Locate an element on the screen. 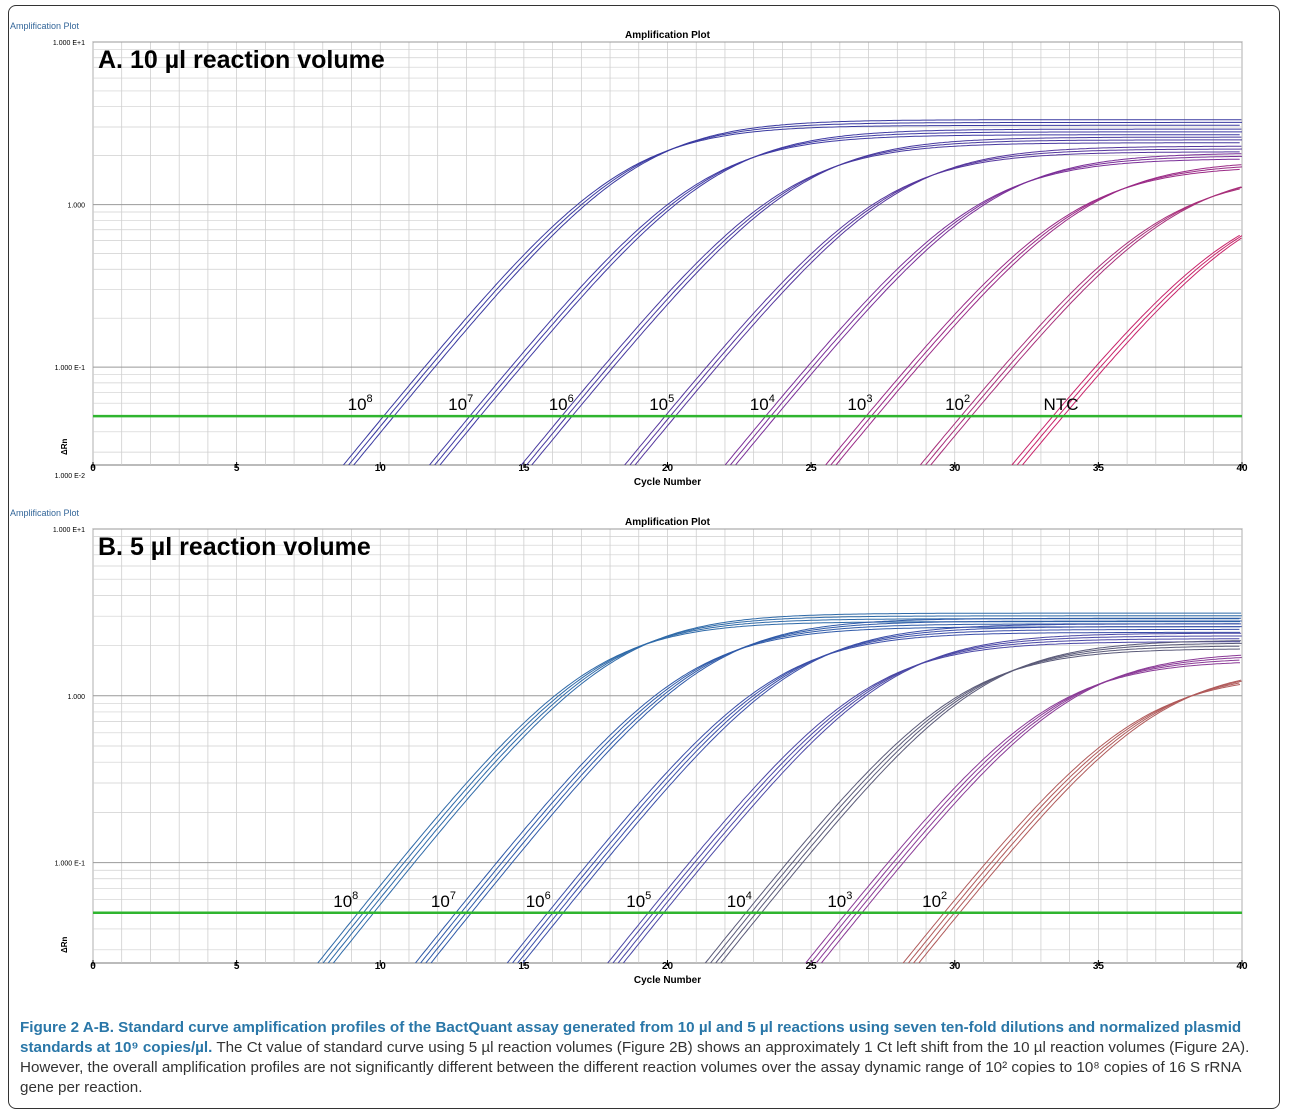  window-title-a: Amplification Plot is located at coordinates (45, 26).